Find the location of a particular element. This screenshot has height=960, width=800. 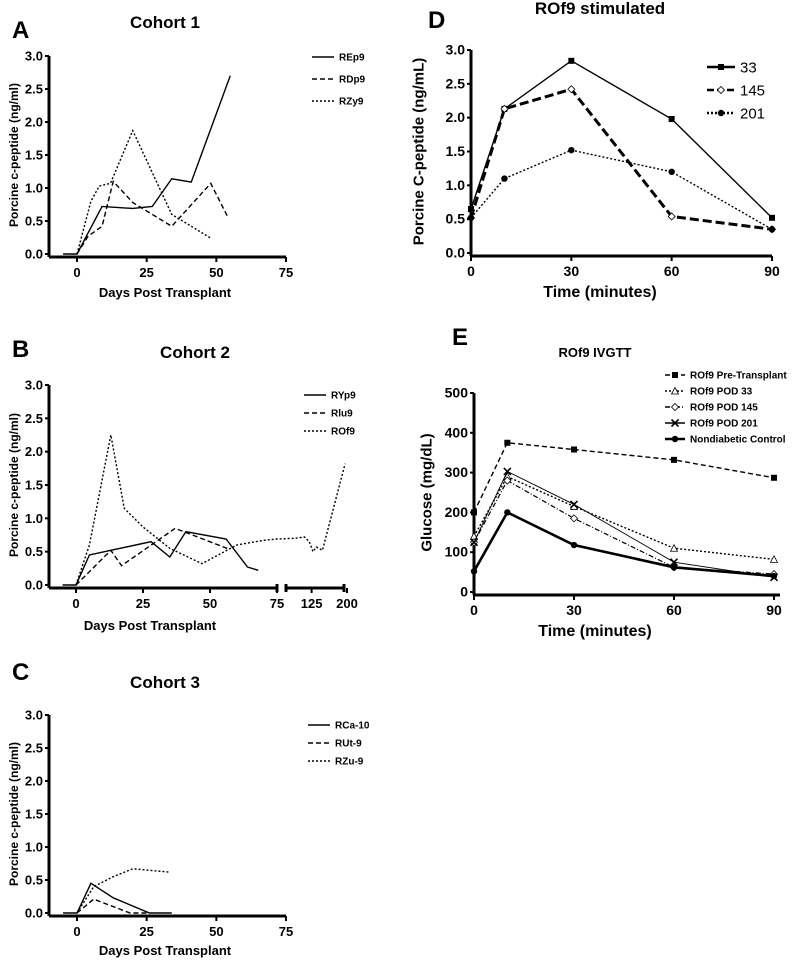

legend-entry: ROf9 POD 145 is located at coordinates (711, 408).